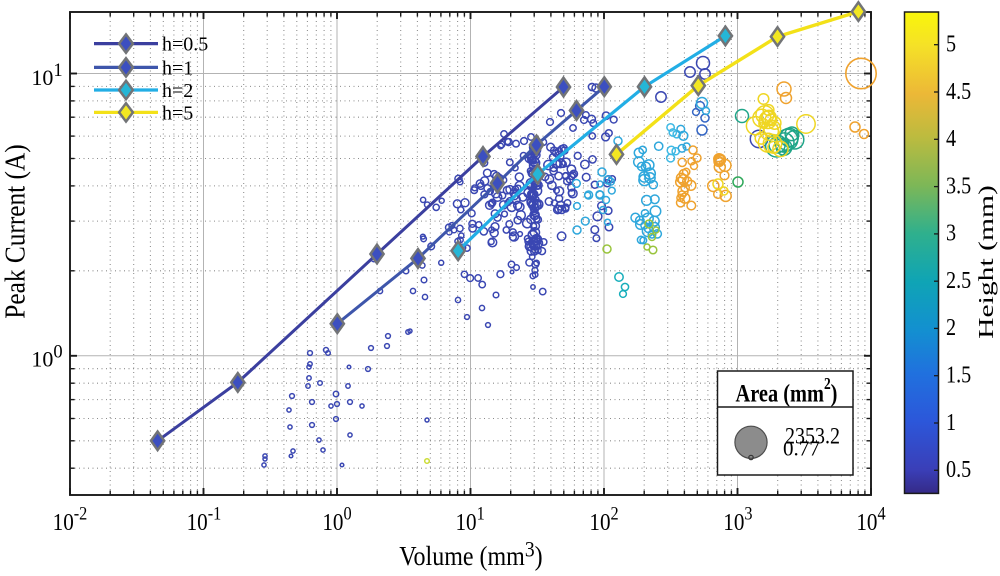 The image size is (1000, 576). Describe the element at coordinates (812, 436) in the screenshot. I see `svg-text: 2353.2` at that location.